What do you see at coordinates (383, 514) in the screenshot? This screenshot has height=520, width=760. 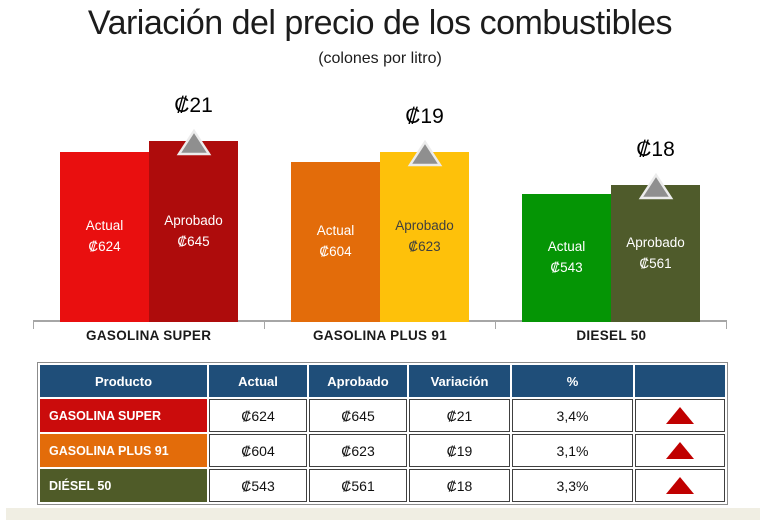 I see `footer-strip` at bounding box center [383, 514].